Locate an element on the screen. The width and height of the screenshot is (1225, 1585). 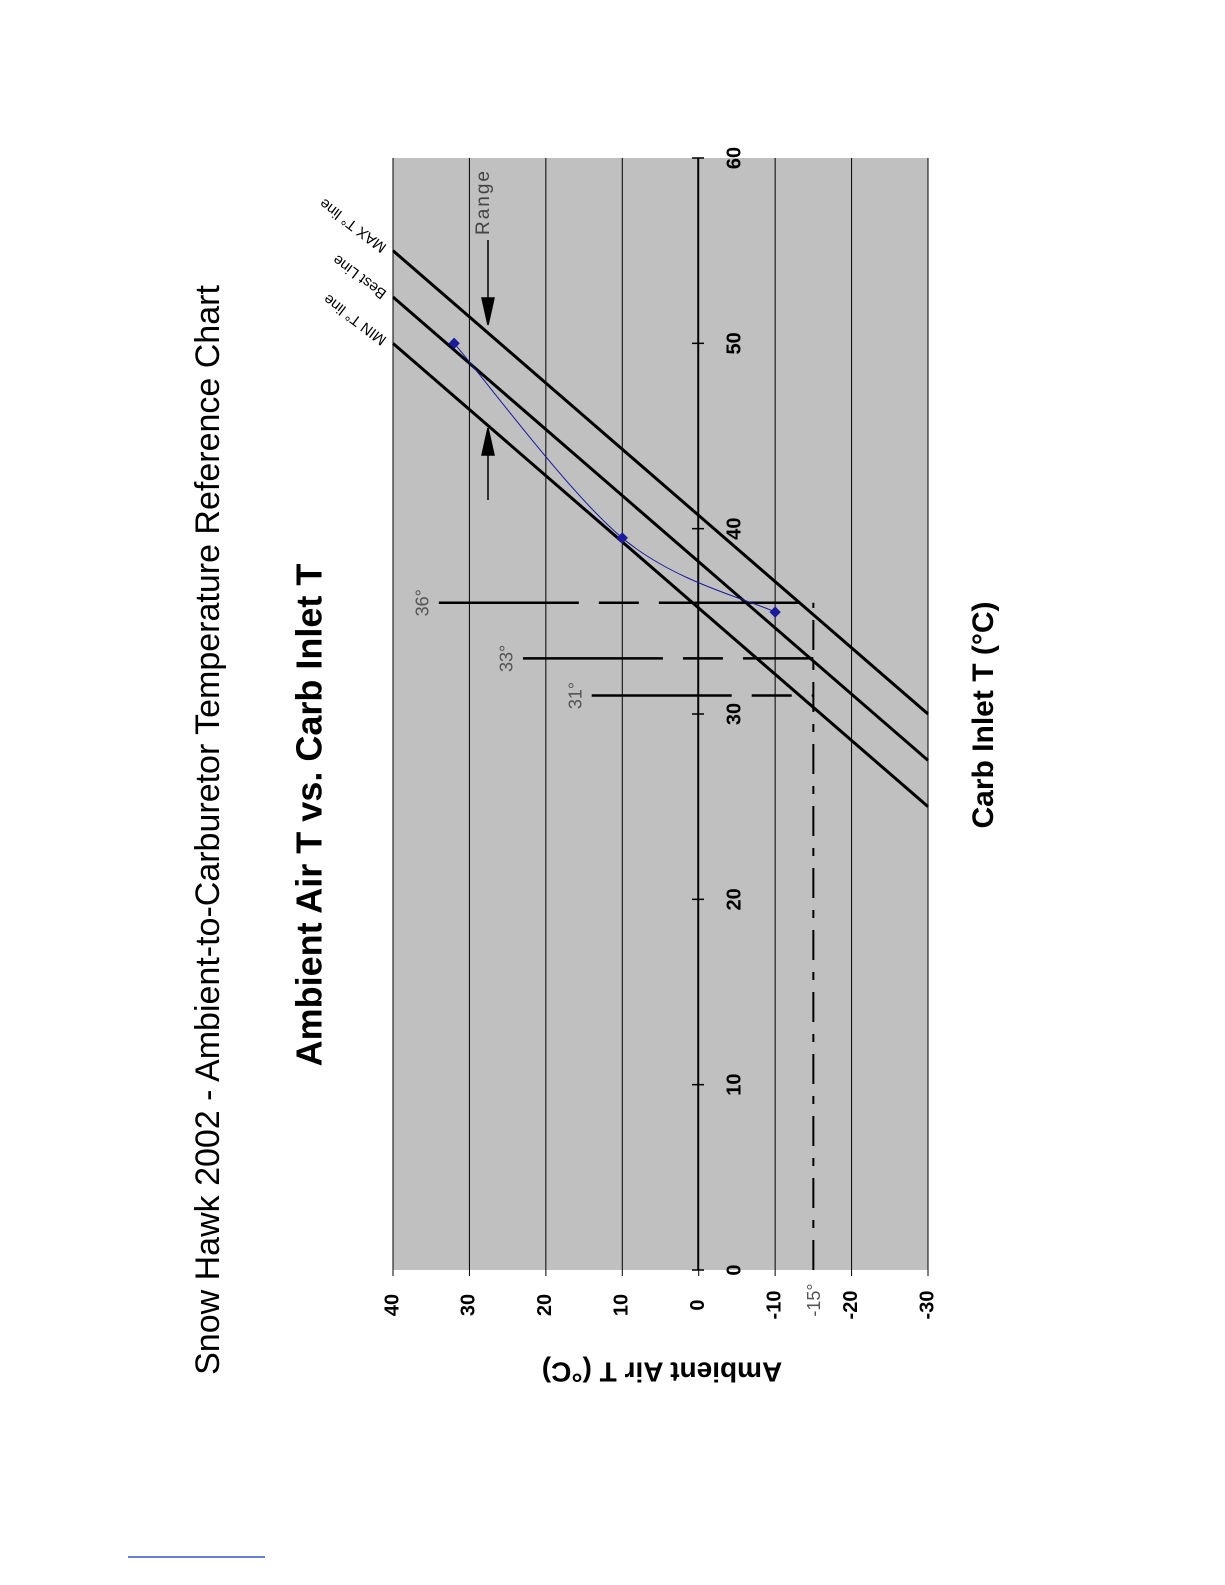
y-tick-label: 20 is located at coordinates (545, 1305).